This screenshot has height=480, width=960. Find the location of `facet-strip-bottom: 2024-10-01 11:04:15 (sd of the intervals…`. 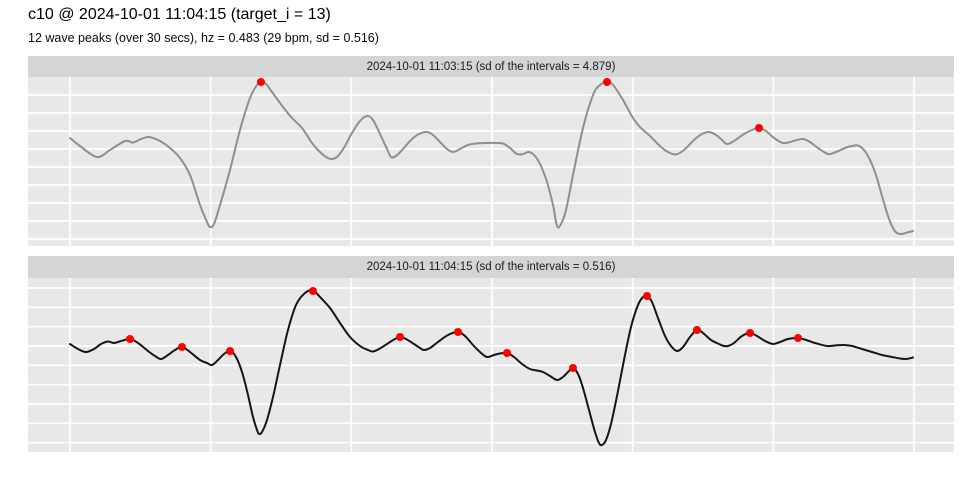

facet-strip-bottom: 2024-10-01 11:04:15 (sd of the intervals… is located at coordinates (491, 267).